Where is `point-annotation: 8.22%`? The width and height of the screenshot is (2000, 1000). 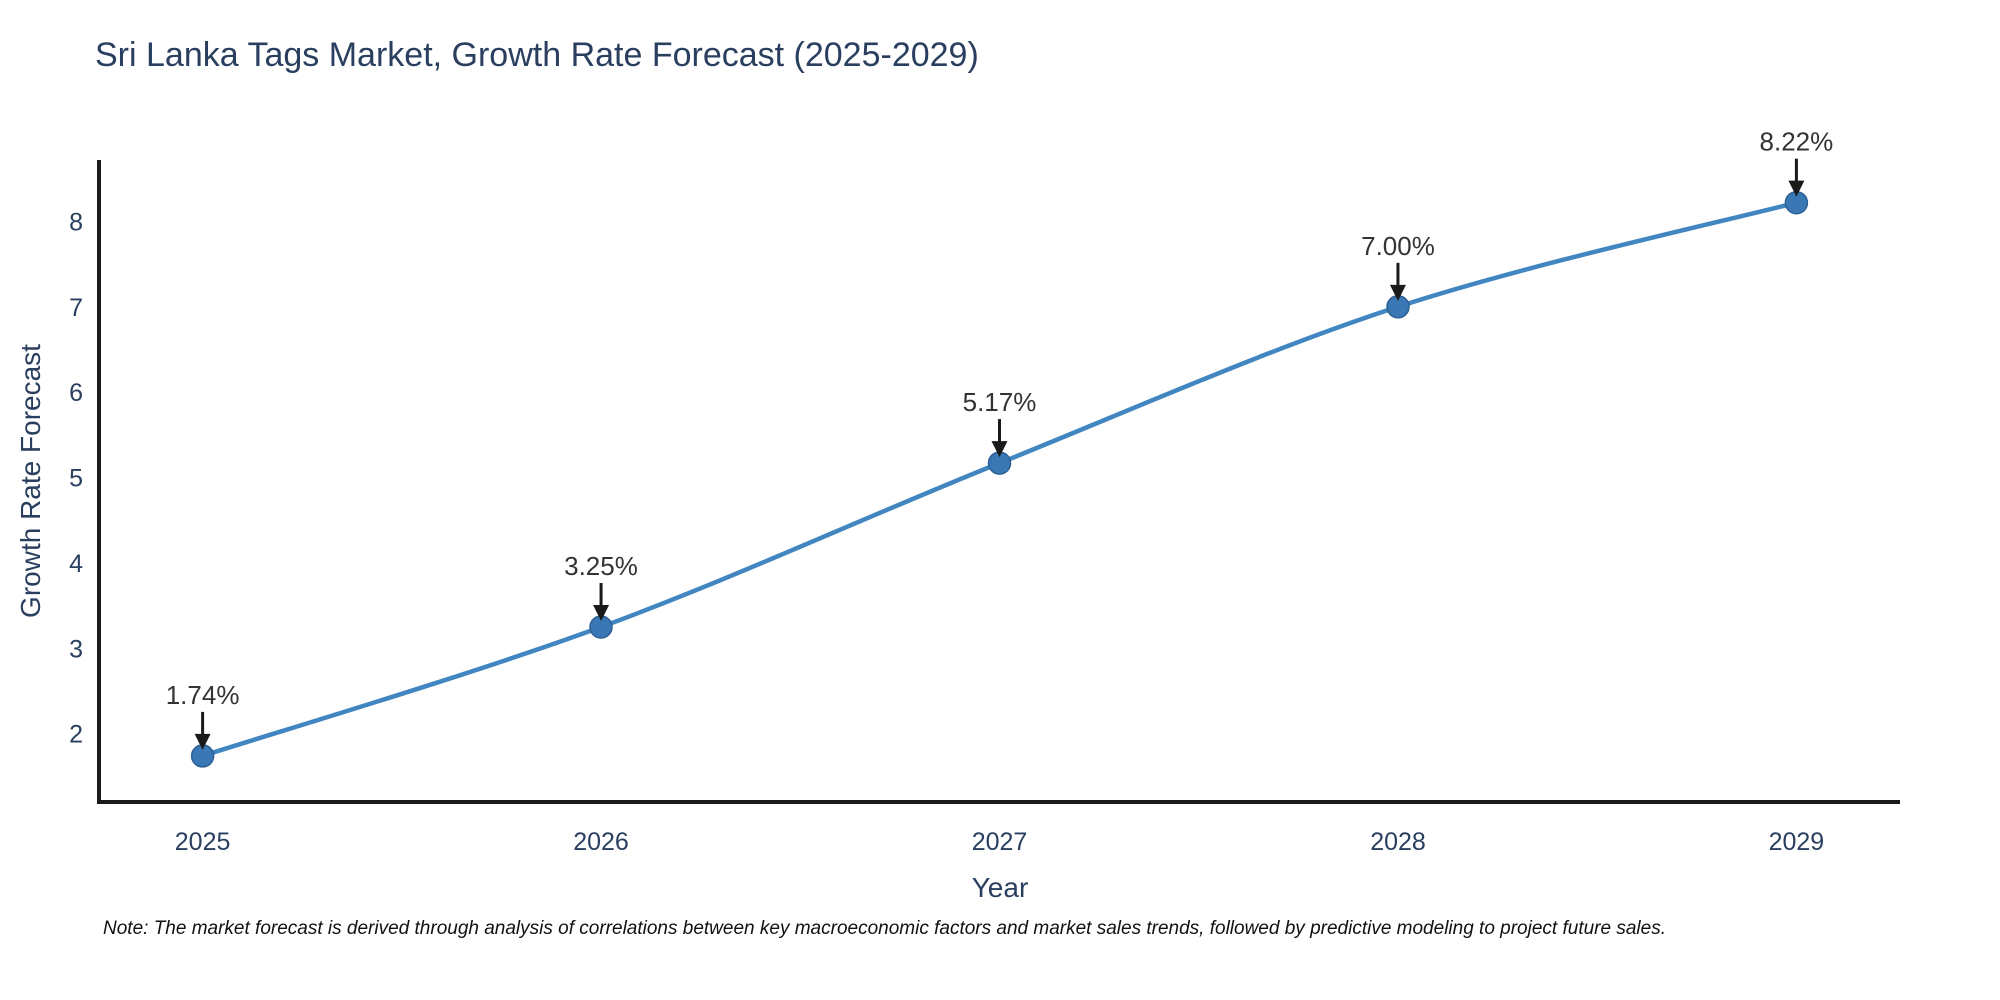
point-annotation: 8.22% is located at coordinates (1797, 142).